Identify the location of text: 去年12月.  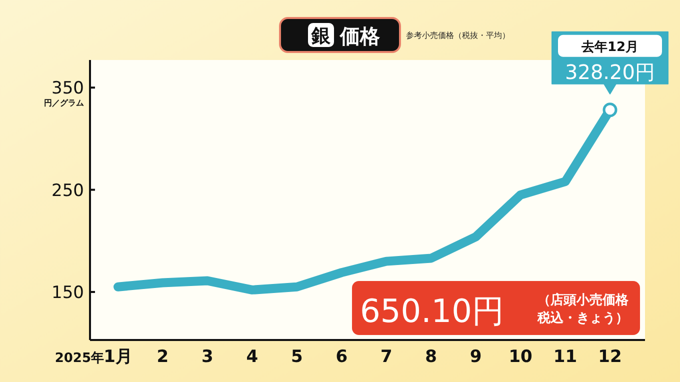
(609, 47).